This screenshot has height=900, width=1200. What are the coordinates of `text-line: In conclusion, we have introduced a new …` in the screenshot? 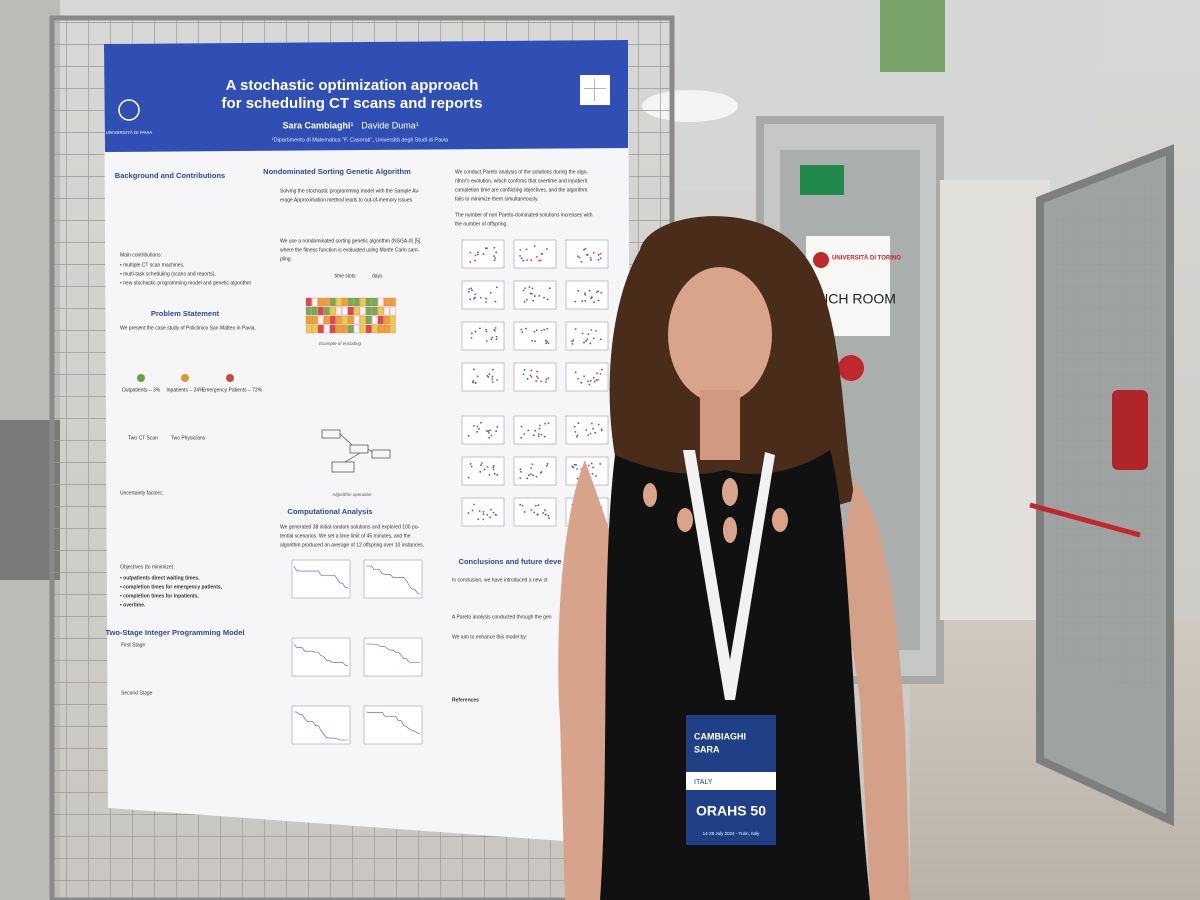 It's located at (500, 580).